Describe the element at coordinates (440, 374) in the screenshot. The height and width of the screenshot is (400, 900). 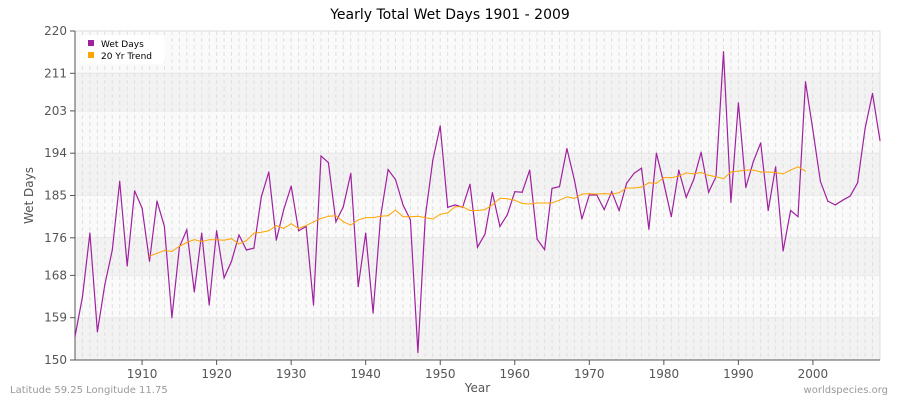
I see `x-tick-label: 1950` at that location.